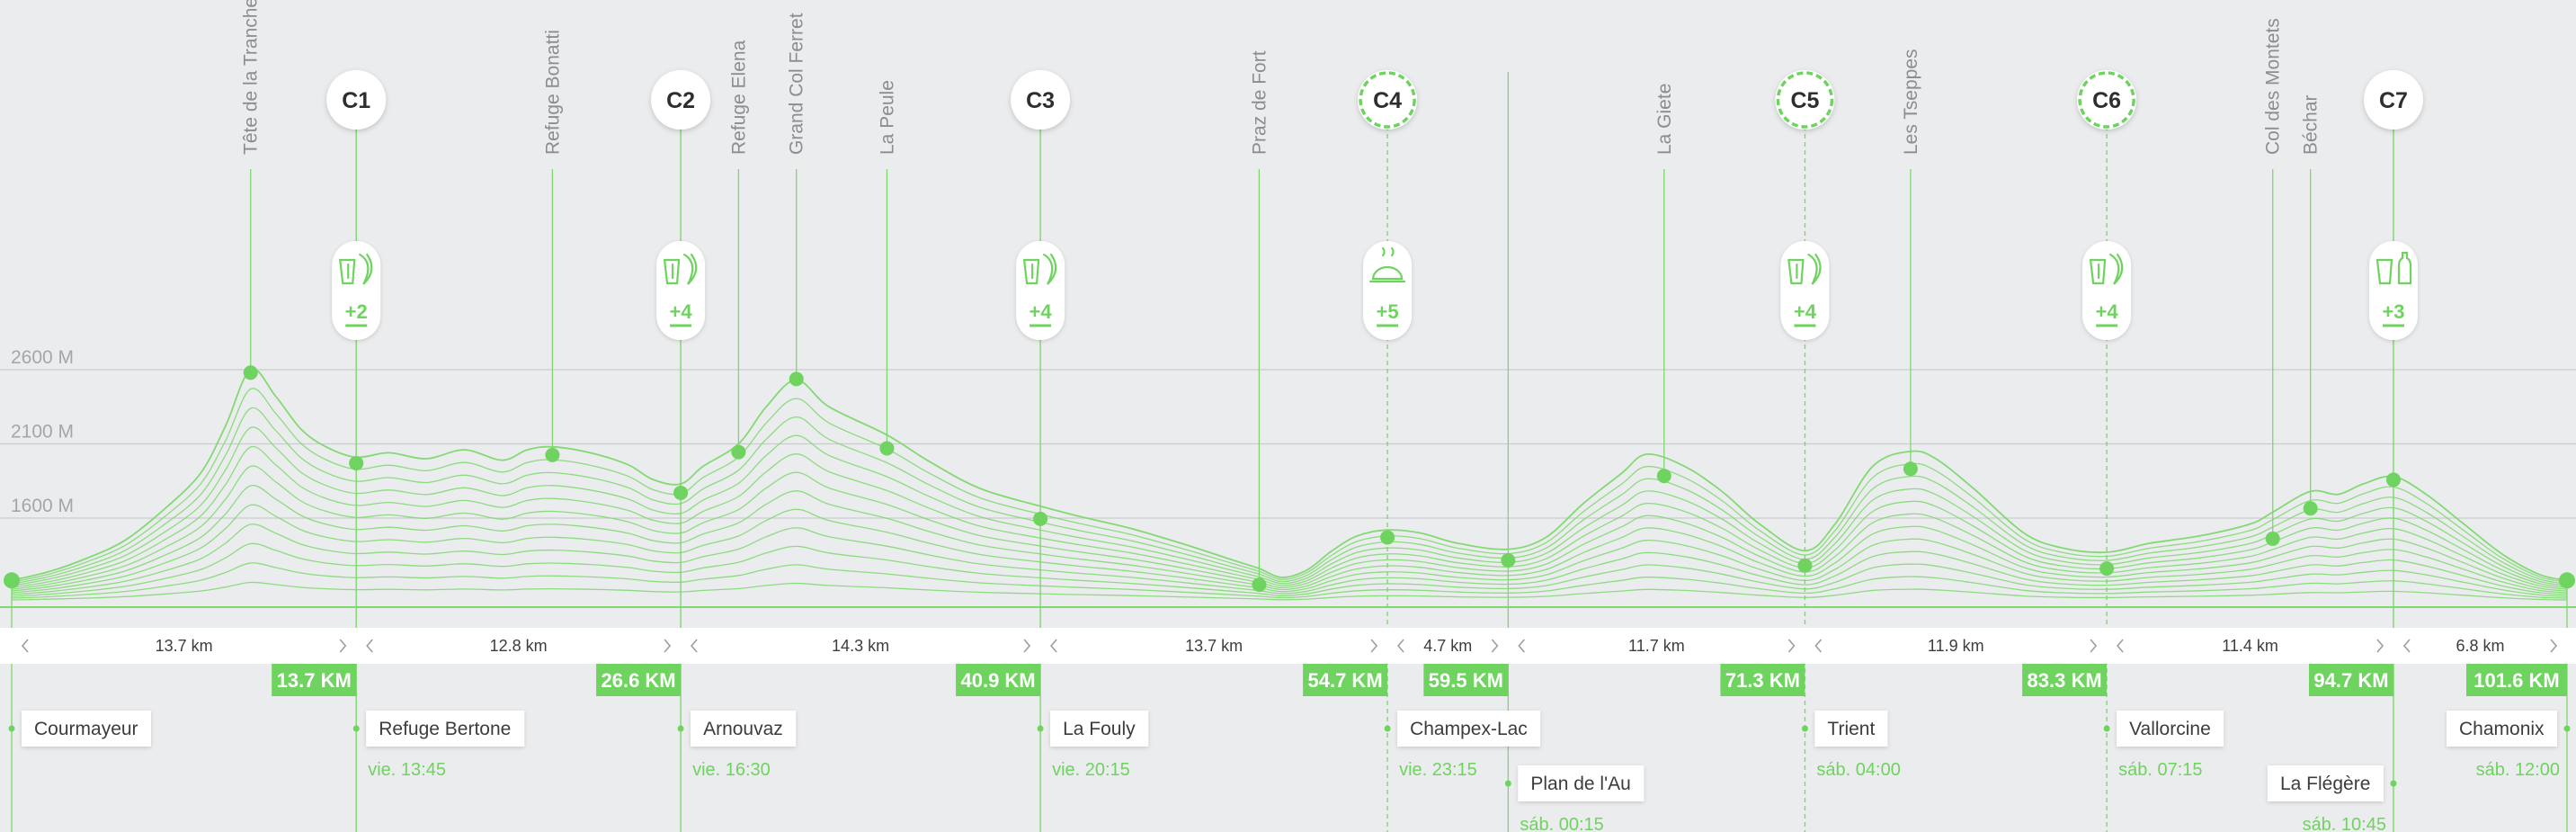  I want to click on location-name: Refuge Bertone, so click(445, 729).